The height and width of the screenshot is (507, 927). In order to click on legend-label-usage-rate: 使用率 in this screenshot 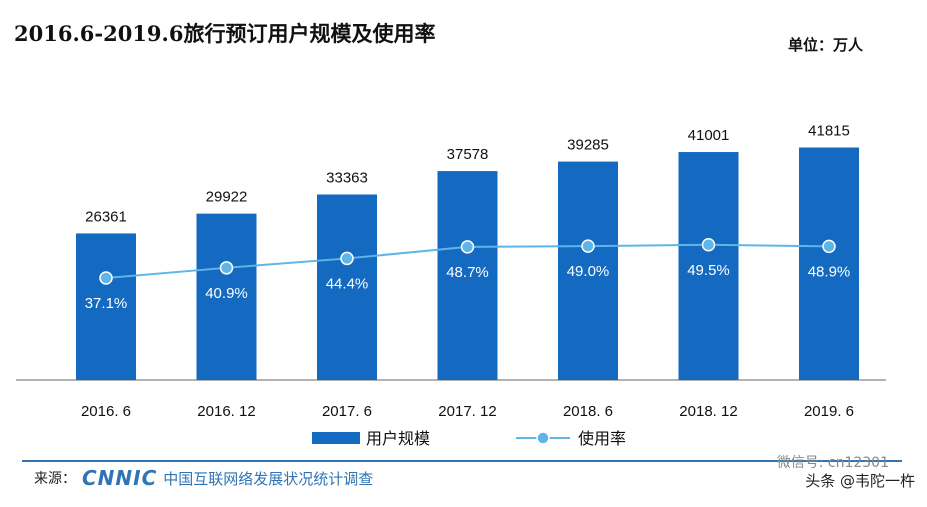, I will do `click(602, 438)`.